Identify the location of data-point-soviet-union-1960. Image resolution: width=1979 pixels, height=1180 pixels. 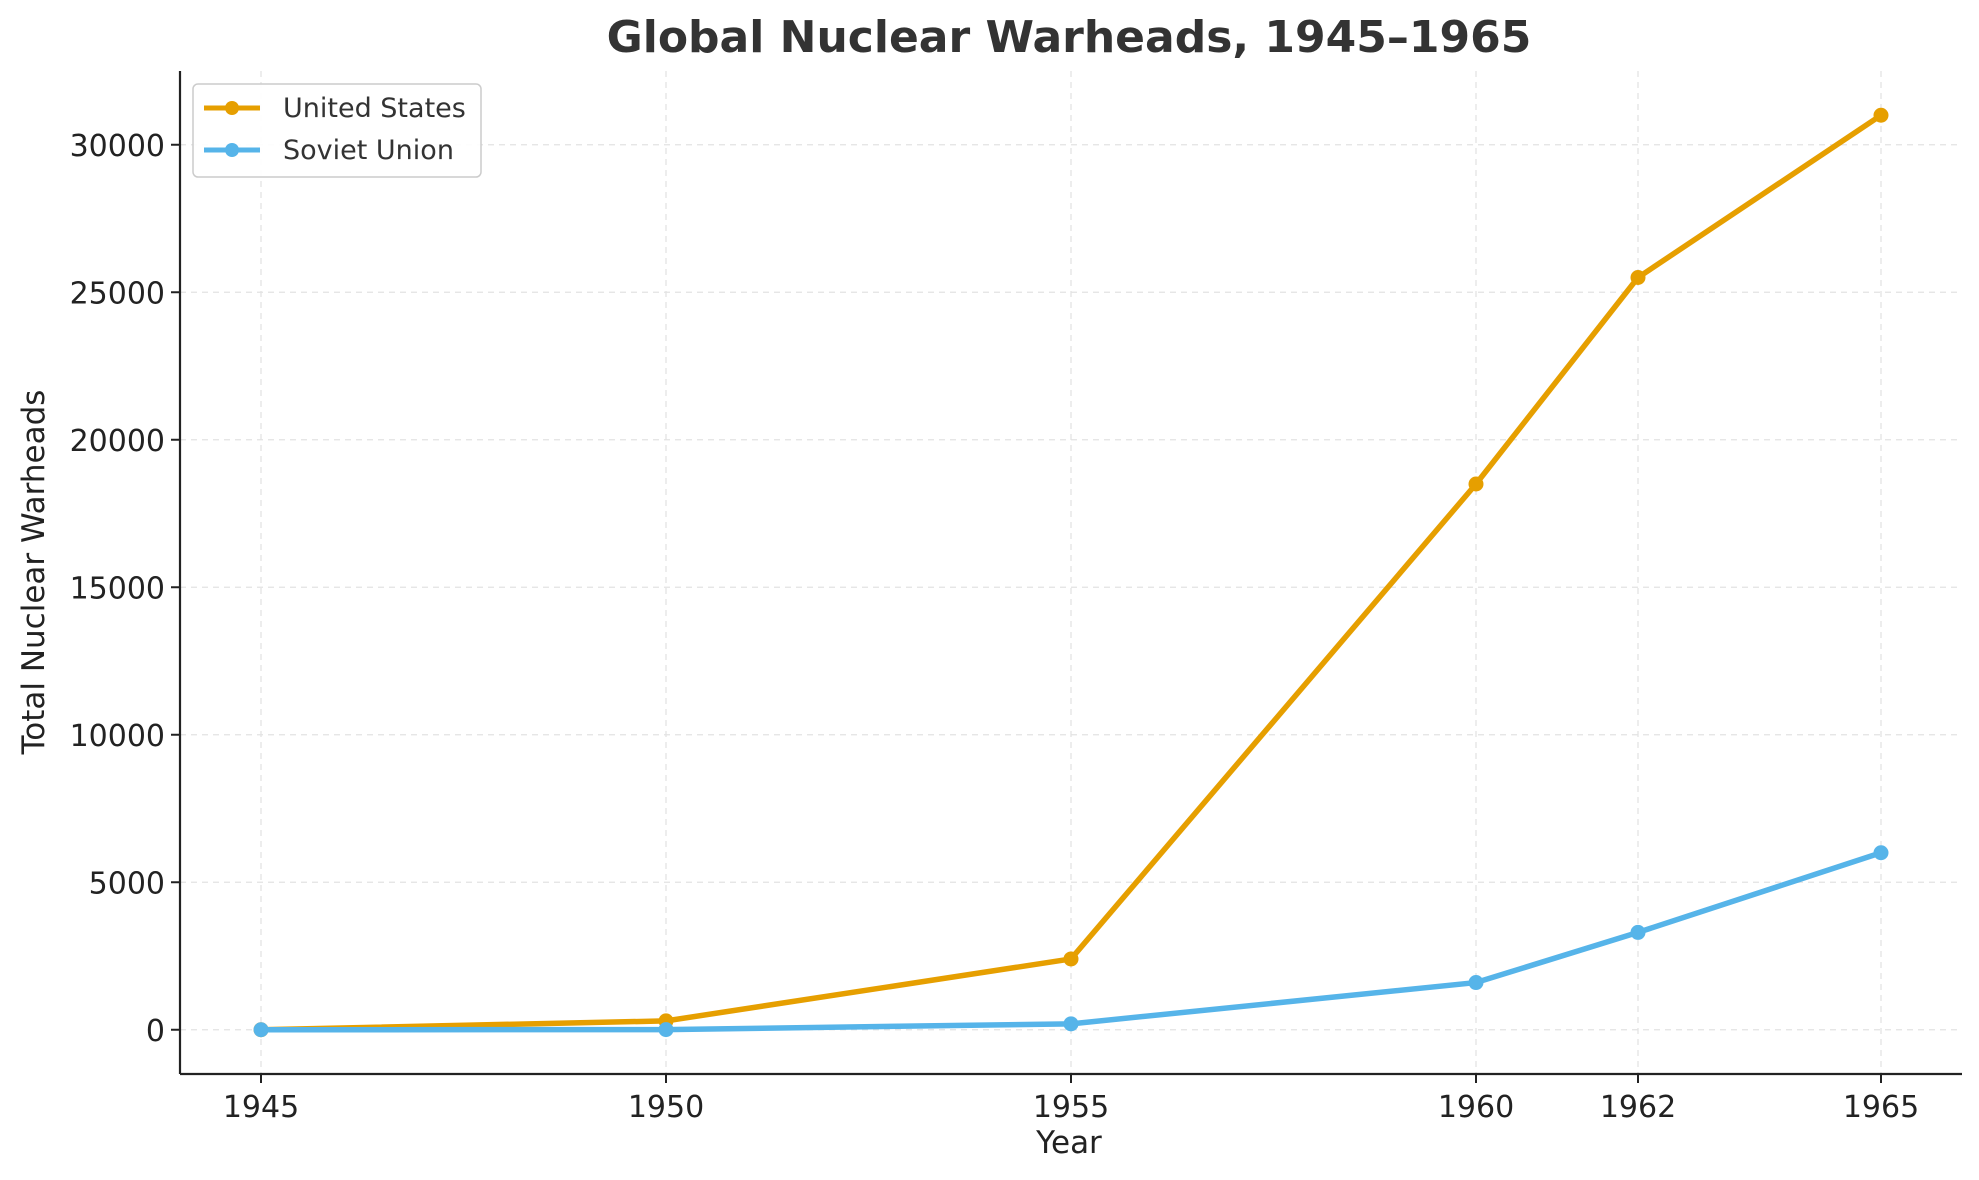
(1476, 983).